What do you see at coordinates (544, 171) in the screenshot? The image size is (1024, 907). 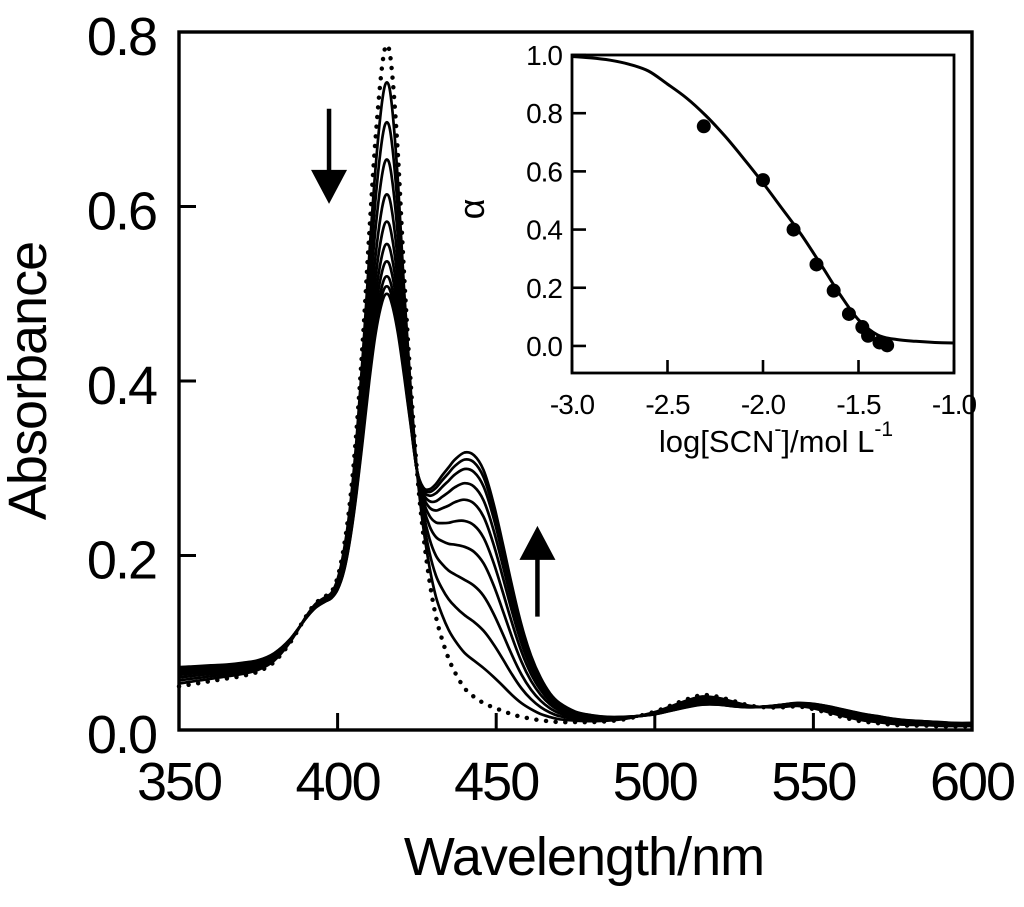 I see `inset-y-tick-label: 0.6` at bounding box center [544, 171].